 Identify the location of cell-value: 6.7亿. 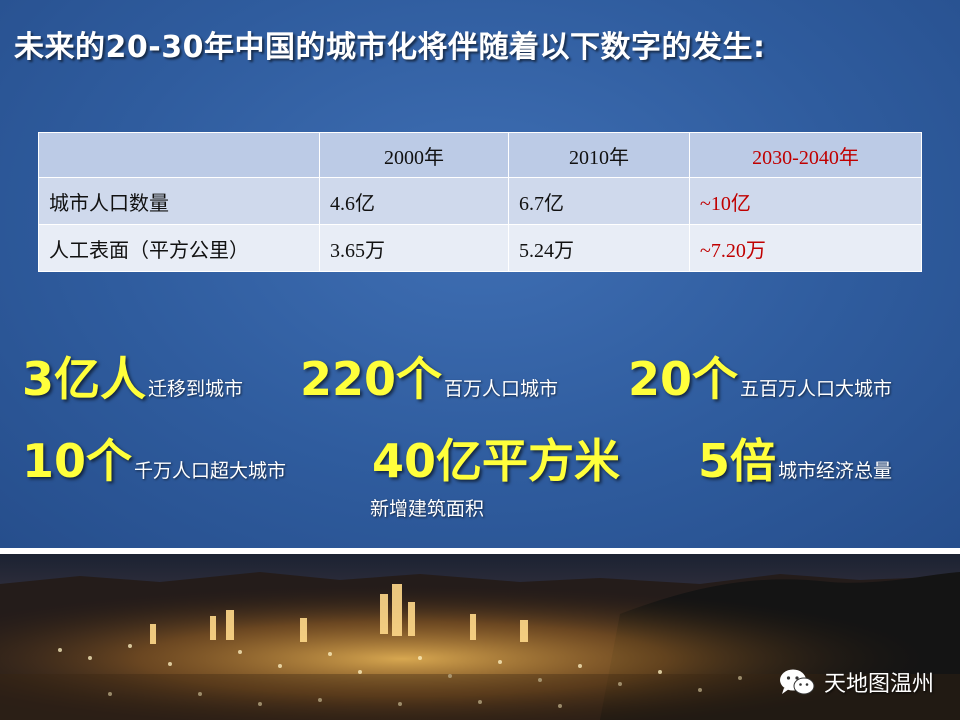
(599, 201).